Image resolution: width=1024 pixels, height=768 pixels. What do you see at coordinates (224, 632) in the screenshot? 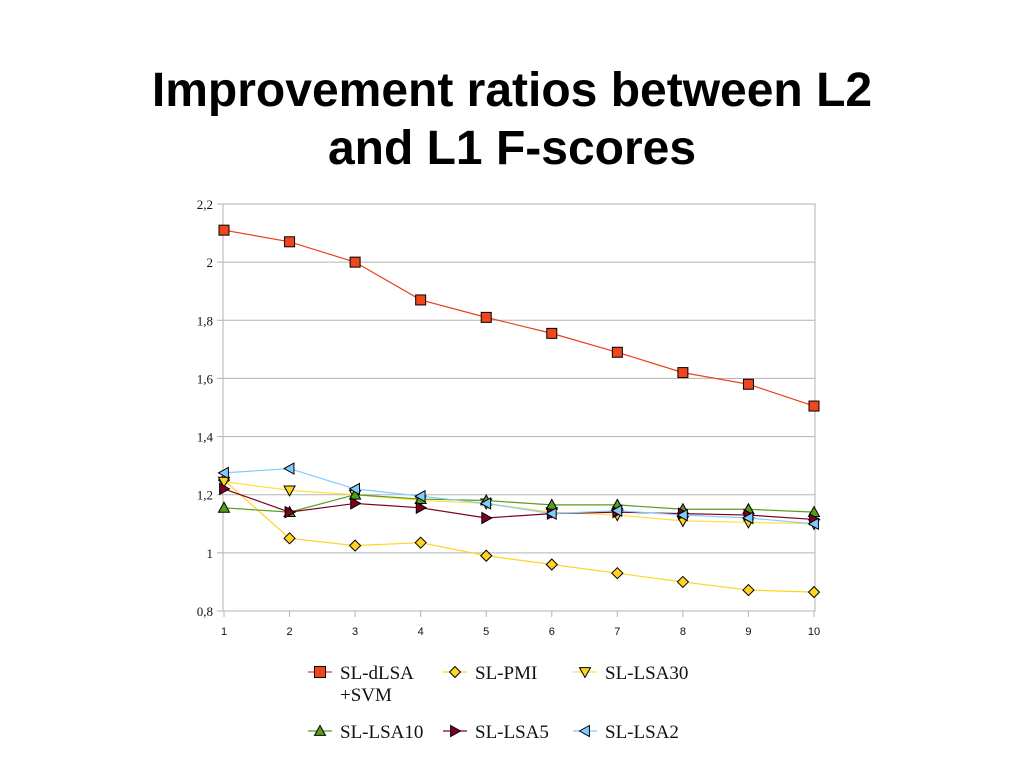
I see `x-tick-label: 1` at bounding box center [224, 632].